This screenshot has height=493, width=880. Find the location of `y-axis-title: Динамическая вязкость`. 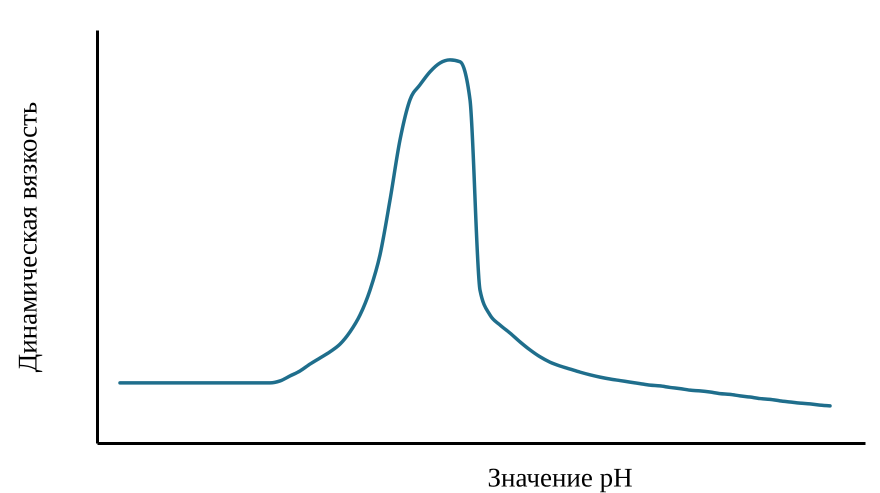

y-axis-title: Динамическая вязкость is located at coordinates (27, 237).